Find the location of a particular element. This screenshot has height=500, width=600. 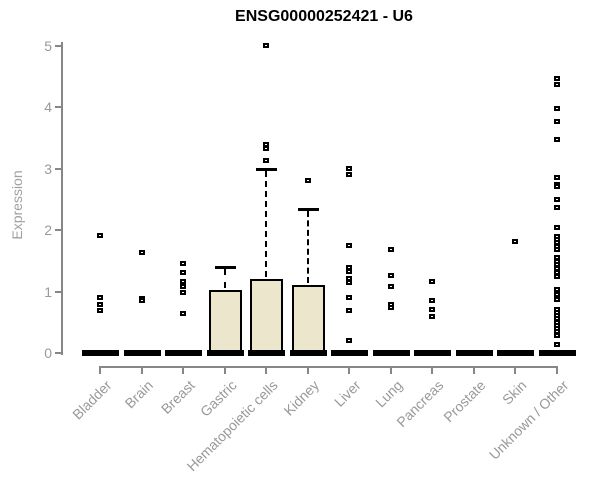

x-tick-label: Lung is located at coordinates (388, 394).